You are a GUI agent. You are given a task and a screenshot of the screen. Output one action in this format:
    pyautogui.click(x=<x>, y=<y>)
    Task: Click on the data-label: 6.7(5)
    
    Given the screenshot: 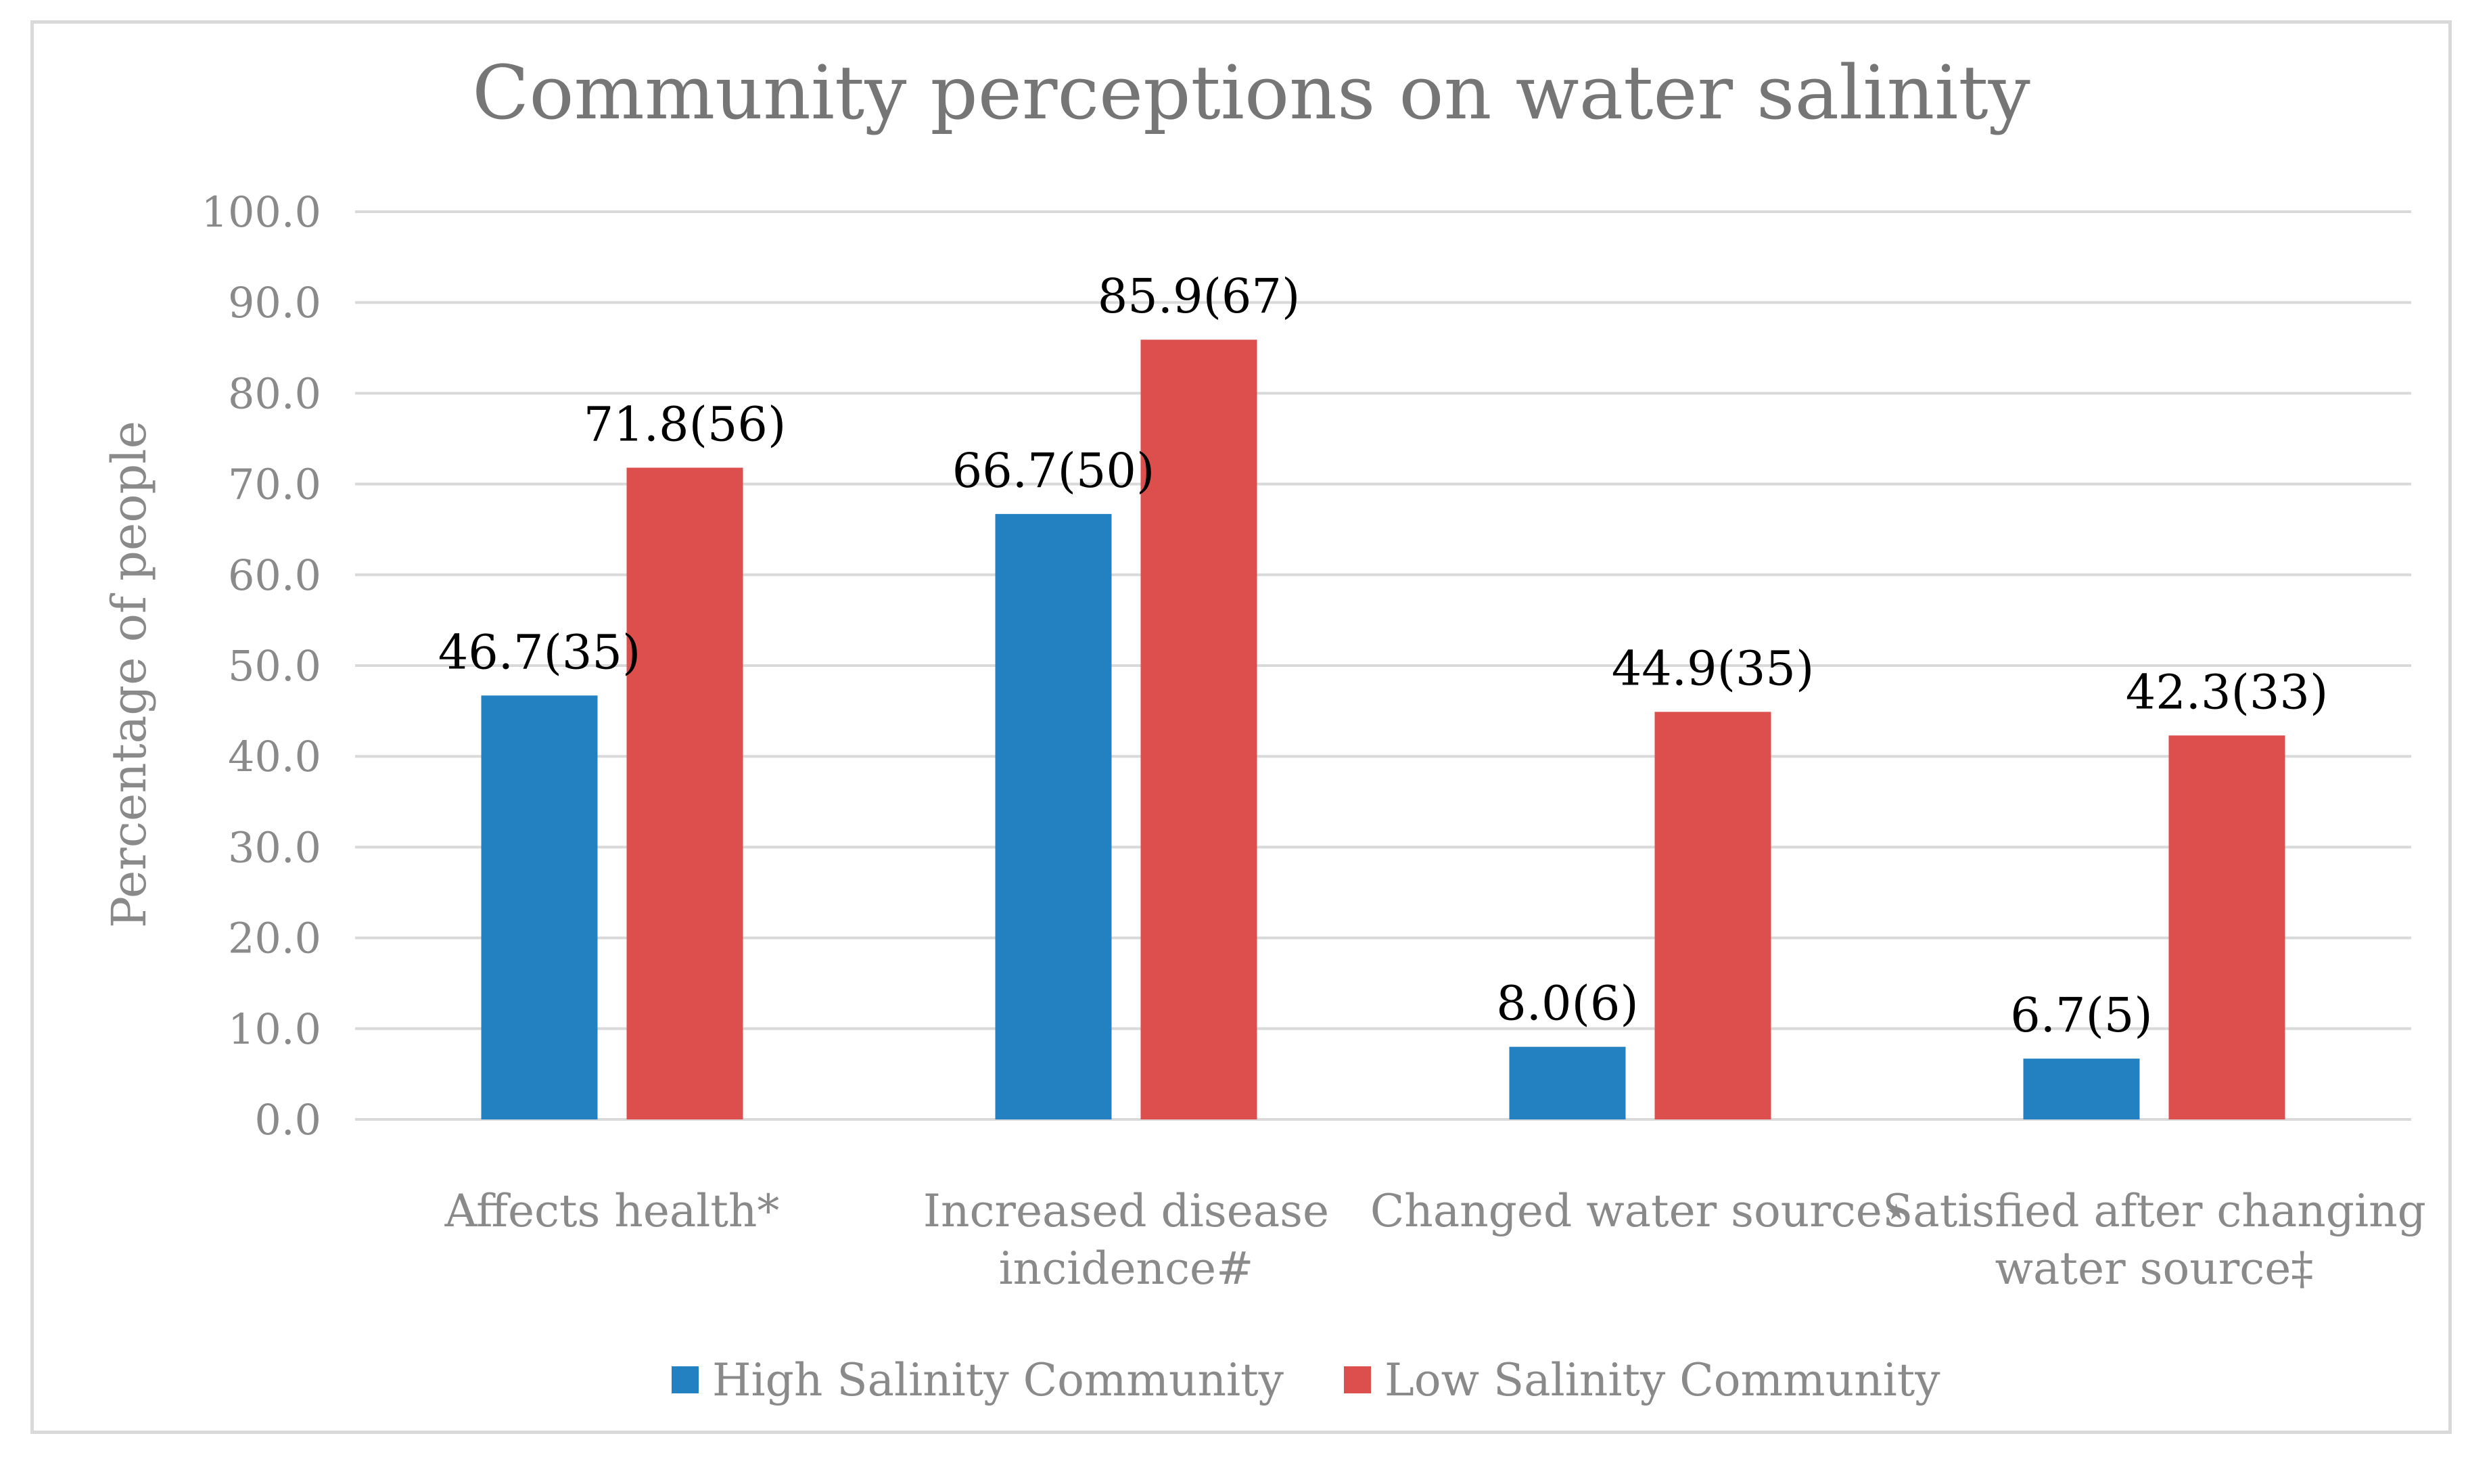 What is the action you would take?
    pyautogui.click(x=2081, y=1016)
    